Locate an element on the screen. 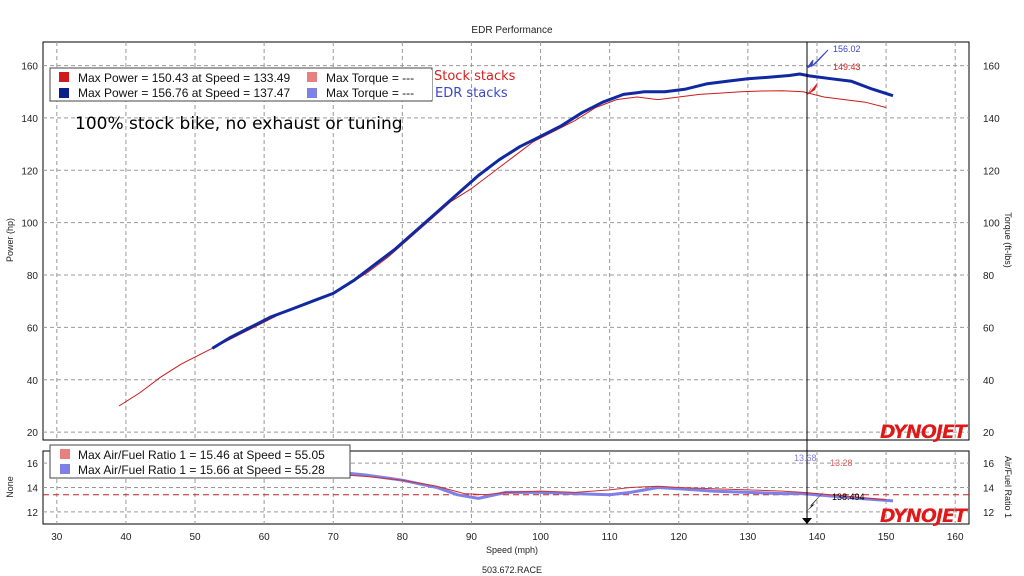 The height and width of the screenshot is (576, 1024). afr-right-label: Air/Fuel Ratio 1 is located at coordinates (1008, 487).